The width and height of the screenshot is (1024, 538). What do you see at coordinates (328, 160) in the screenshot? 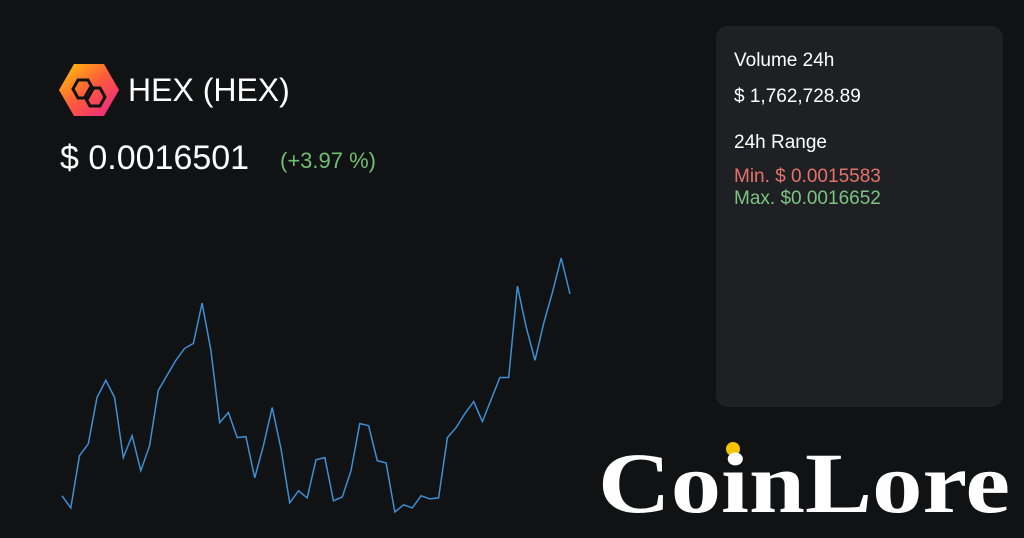
I see `price-change: (+3.97 %)` at bounding box center [328, 160].